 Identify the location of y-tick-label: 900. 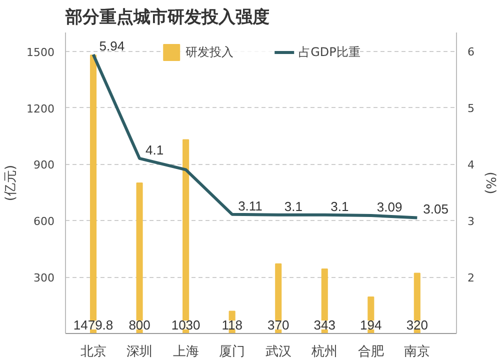
(44, 165).